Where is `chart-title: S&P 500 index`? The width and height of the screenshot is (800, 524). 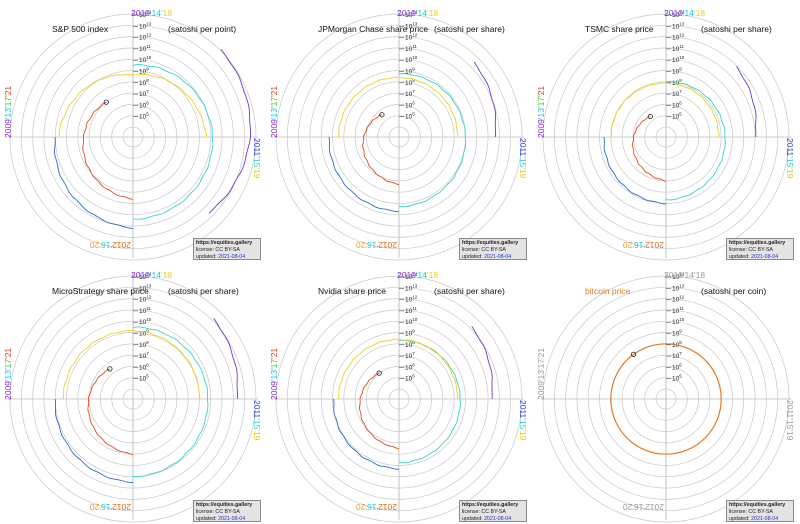
chart-title: S&P 500 index is located at coordinates (80, 29).